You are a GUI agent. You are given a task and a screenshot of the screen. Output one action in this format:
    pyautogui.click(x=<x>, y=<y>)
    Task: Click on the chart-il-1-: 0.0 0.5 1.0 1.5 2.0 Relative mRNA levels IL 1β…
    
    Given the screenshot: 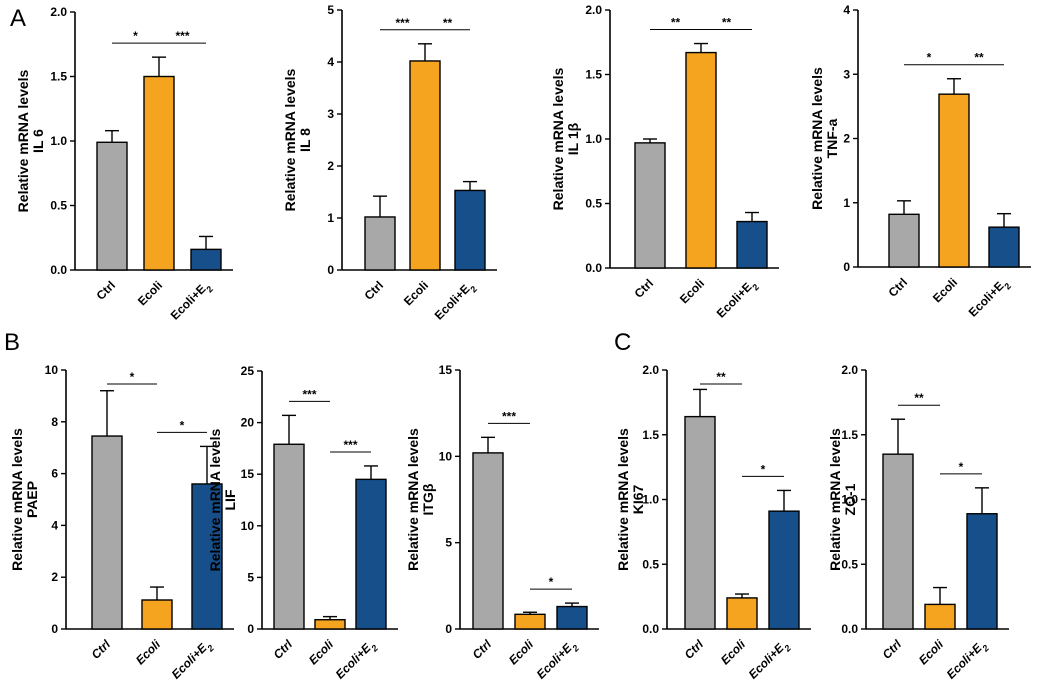 What is the action you would take?
    pyautogui.click(x=664, y=163)
    